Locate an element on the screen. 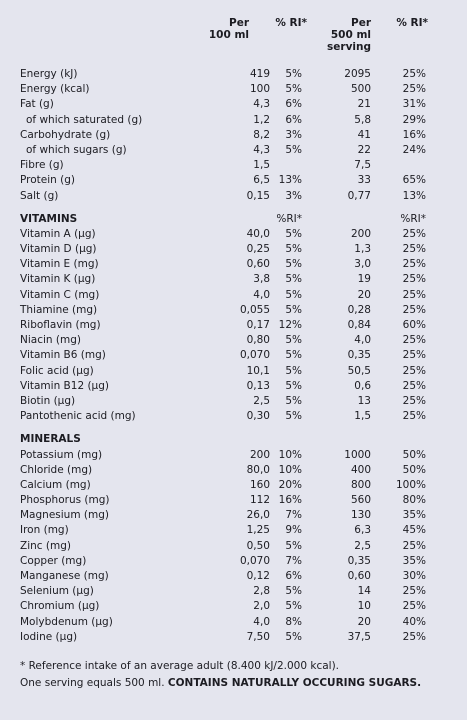 This screenshot has width=467, height=720. nutrient-name: Pantothenic acid (mg) is located at coordinates (78, 416).